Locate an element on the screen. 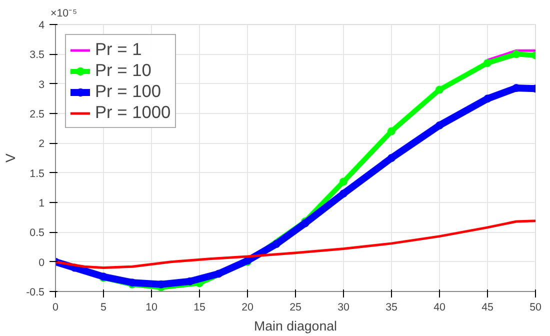  y-tick-label: -0.5 is located at coordinates (35, 292).